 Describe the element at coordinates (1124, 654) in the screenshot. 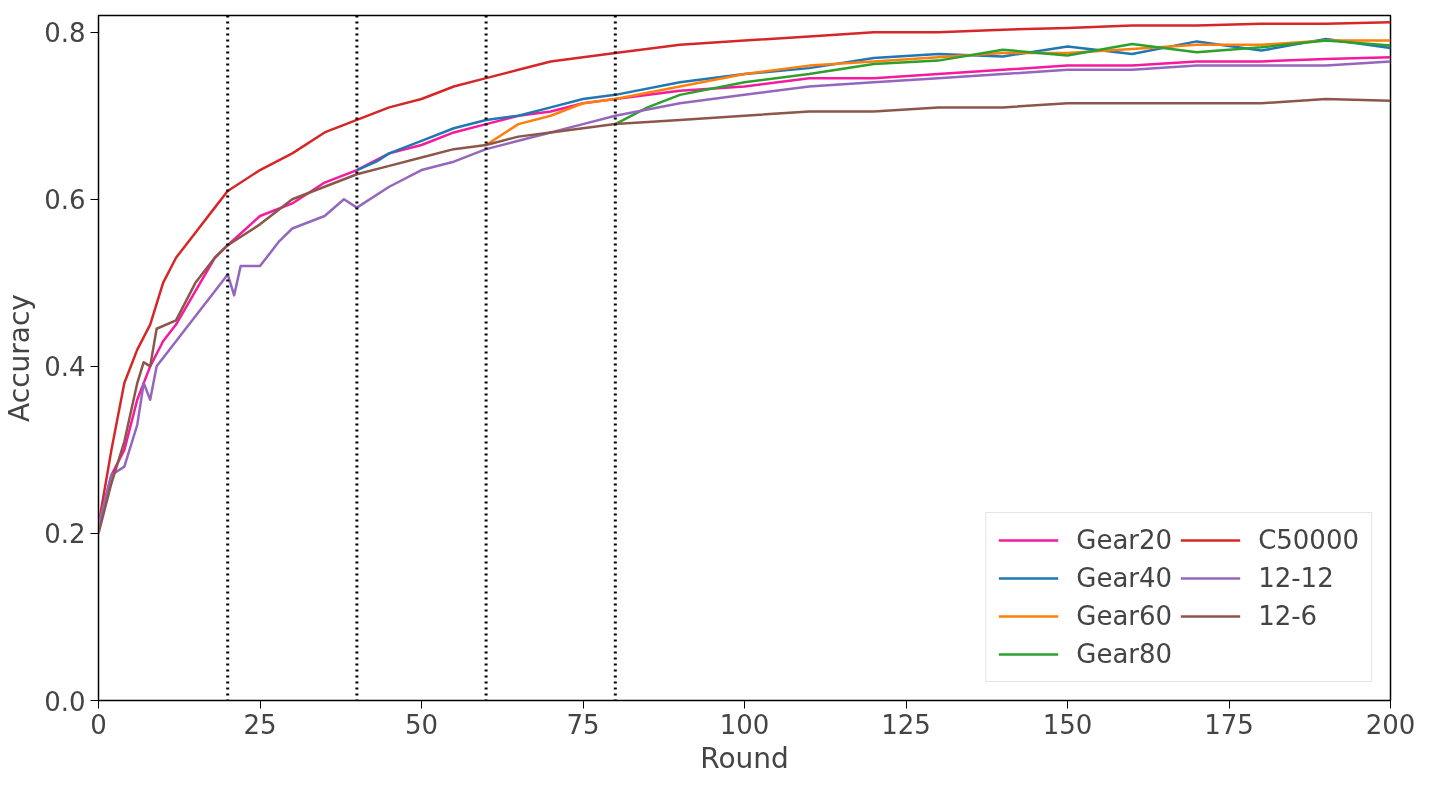

I see `legend-label: Gear80` at that location.